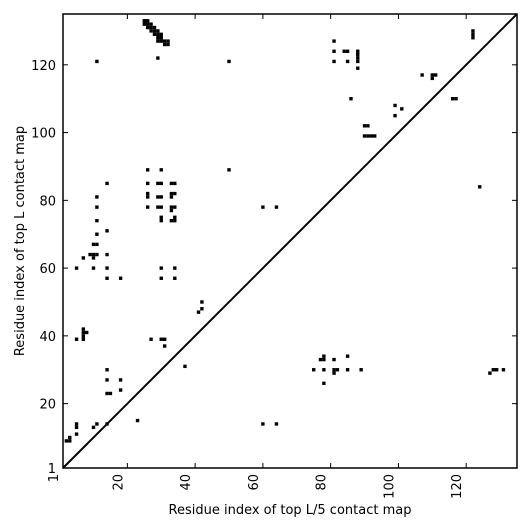  What do you see at coordinates (457, 486) in the screenshot?
I see `x-tick-label: 120` at bounding box center [457, 486].